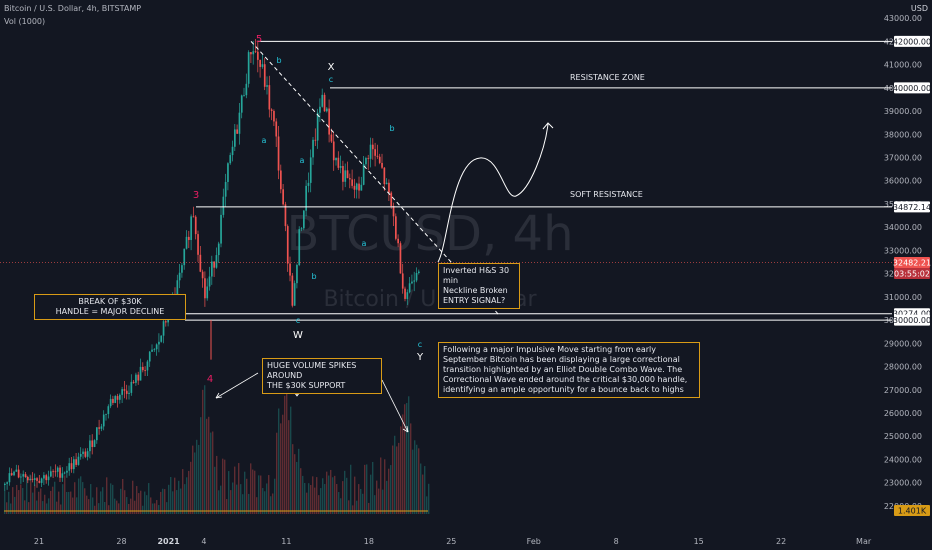 This screenshot has width=932, height=550. Describe the element at coordinates (110, 301) in the screenshot. I see `break-box-line-1: BREAK OF $30K` at that location.